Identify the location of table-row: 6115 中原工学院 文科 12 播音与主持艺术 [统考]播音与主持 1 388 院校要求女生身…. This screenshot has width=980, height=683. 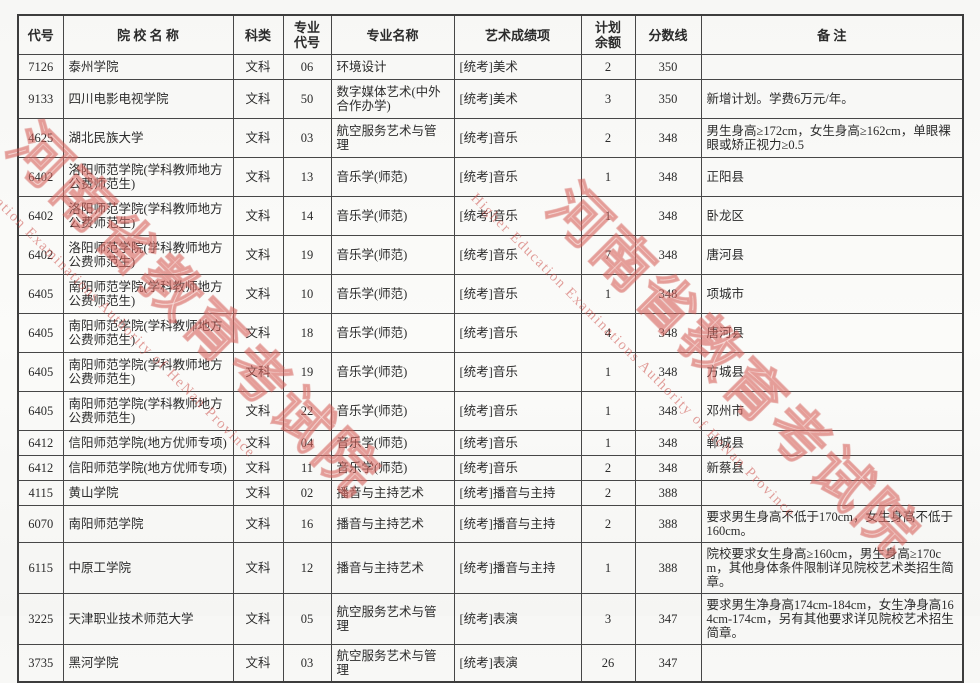
(490, 568).